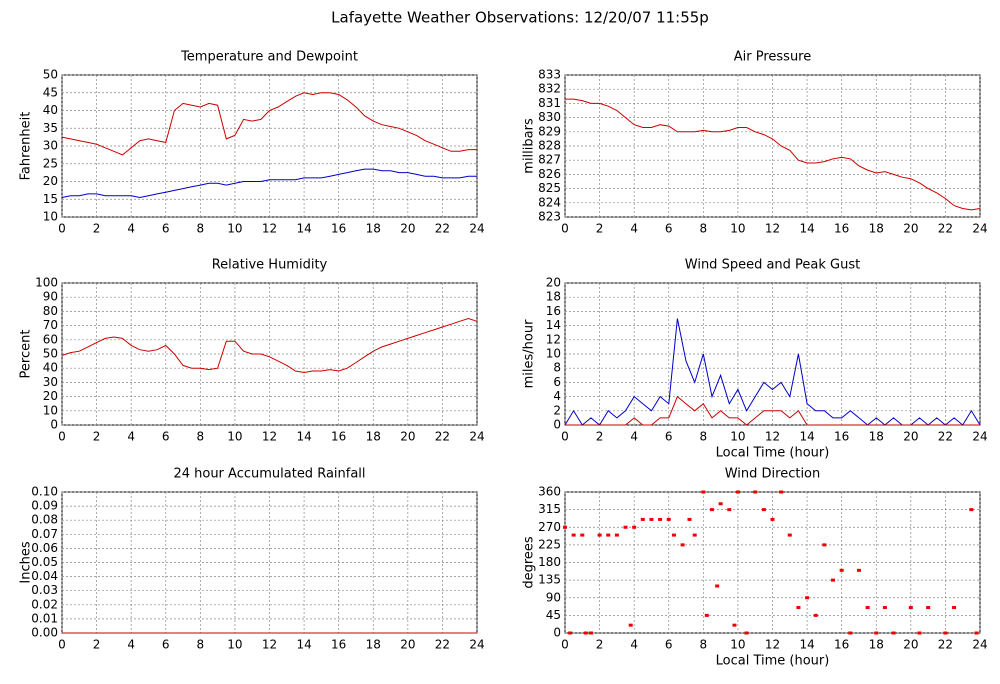 This screenshot has height=684, width=1000. Describe the element at coordinates (549, 509) in the screenshot. I see `y-tick-label: 315` at that location.